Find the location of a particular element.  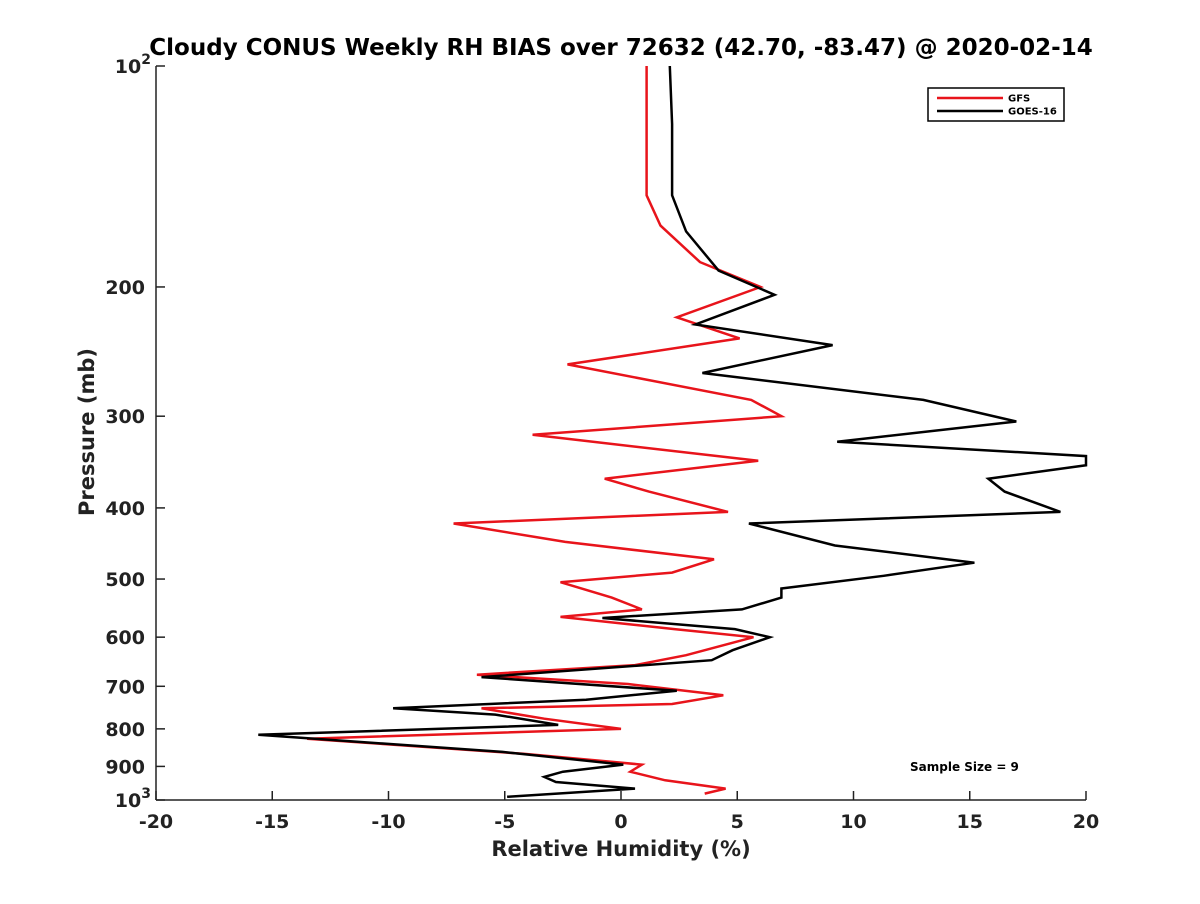

y-tick-label: 500 is located at coordinates (125, 580).